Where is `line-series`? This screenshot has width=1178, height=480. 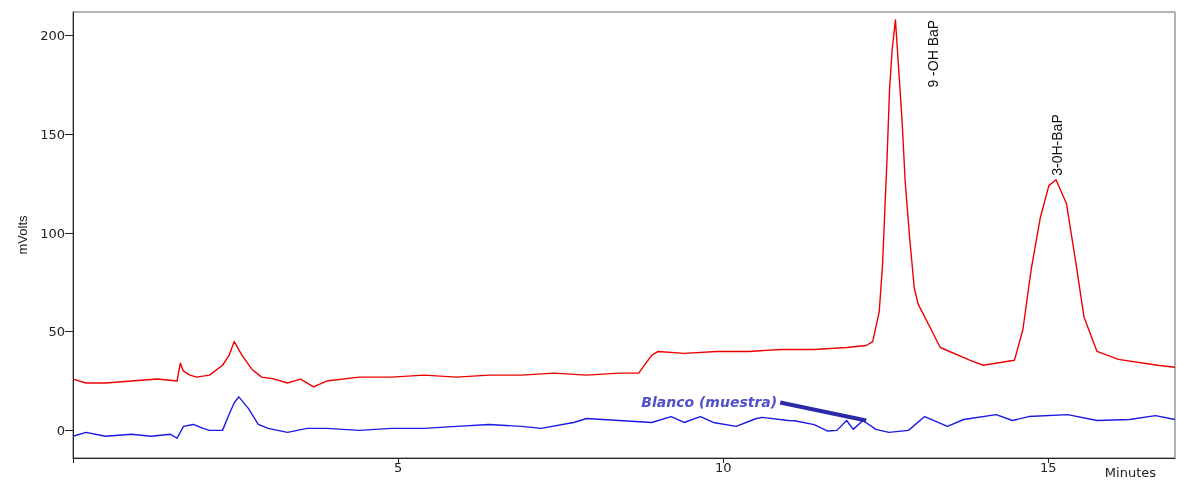
line-series is located at coordinates (624, 417).